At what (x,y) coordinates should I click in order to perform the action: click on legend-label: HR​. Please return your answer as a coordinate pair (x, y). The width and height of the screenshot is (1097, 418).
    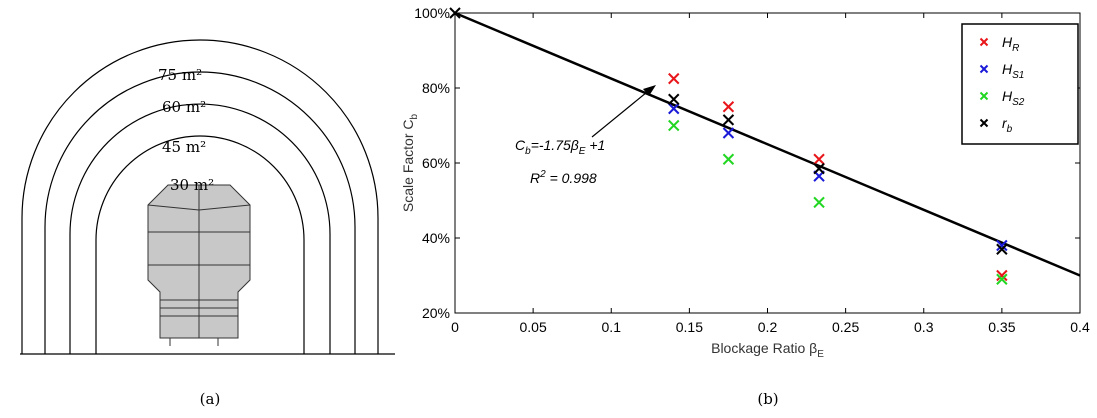
    Looking at the image, I should click on (1010, 44).